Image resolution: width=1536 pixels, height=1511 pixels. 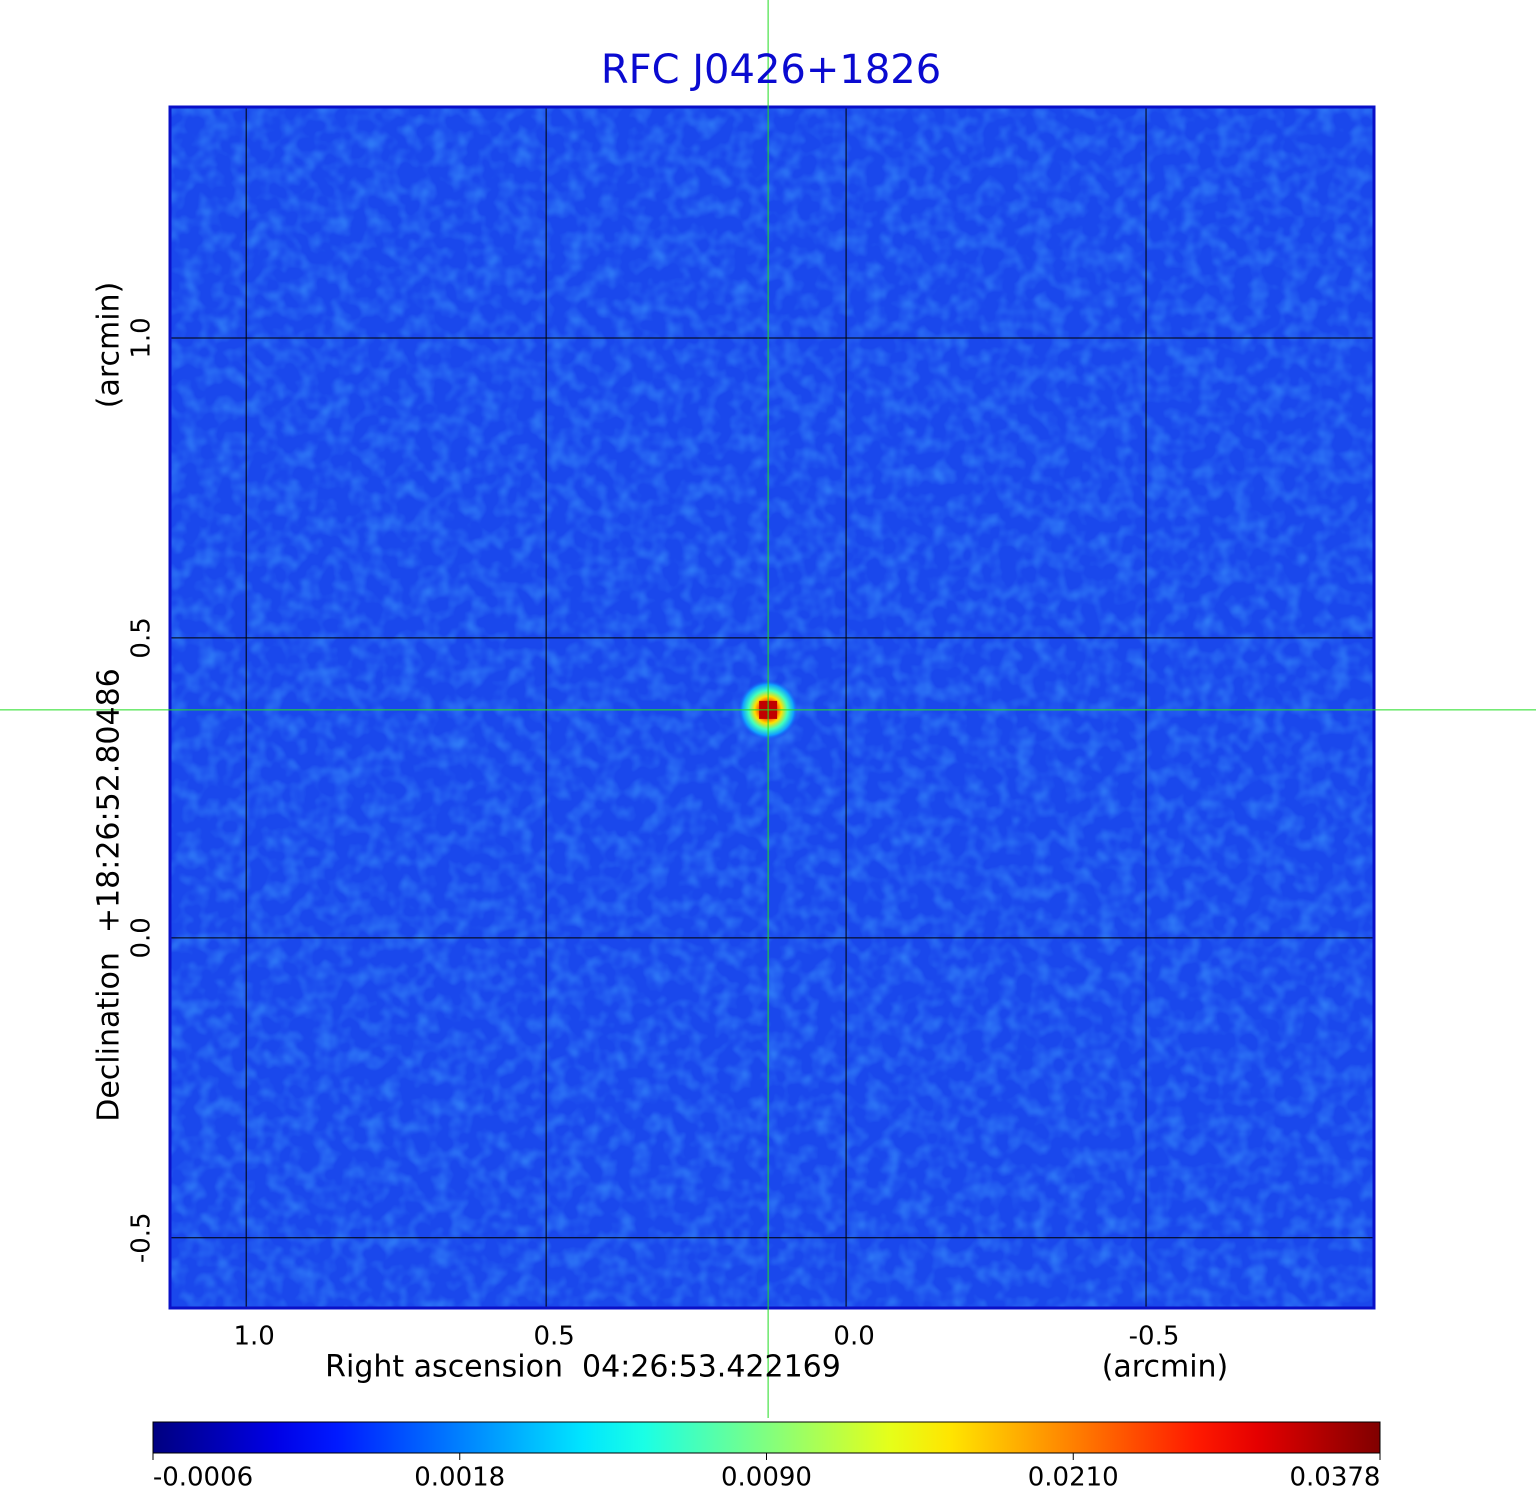 I want to click on x-axis-unit: (arcmin), so click(x=1165, y=1367).